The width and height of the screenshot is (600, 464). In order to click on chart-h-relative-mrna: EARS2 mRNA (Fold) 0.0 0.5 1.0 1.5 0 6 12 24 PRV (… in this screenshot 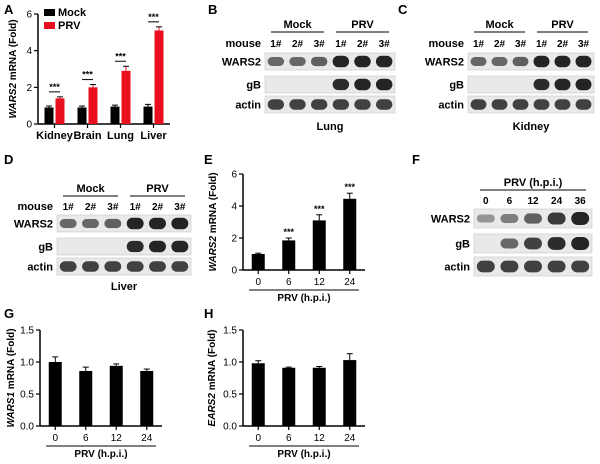, I will do `click(286, 393)`.